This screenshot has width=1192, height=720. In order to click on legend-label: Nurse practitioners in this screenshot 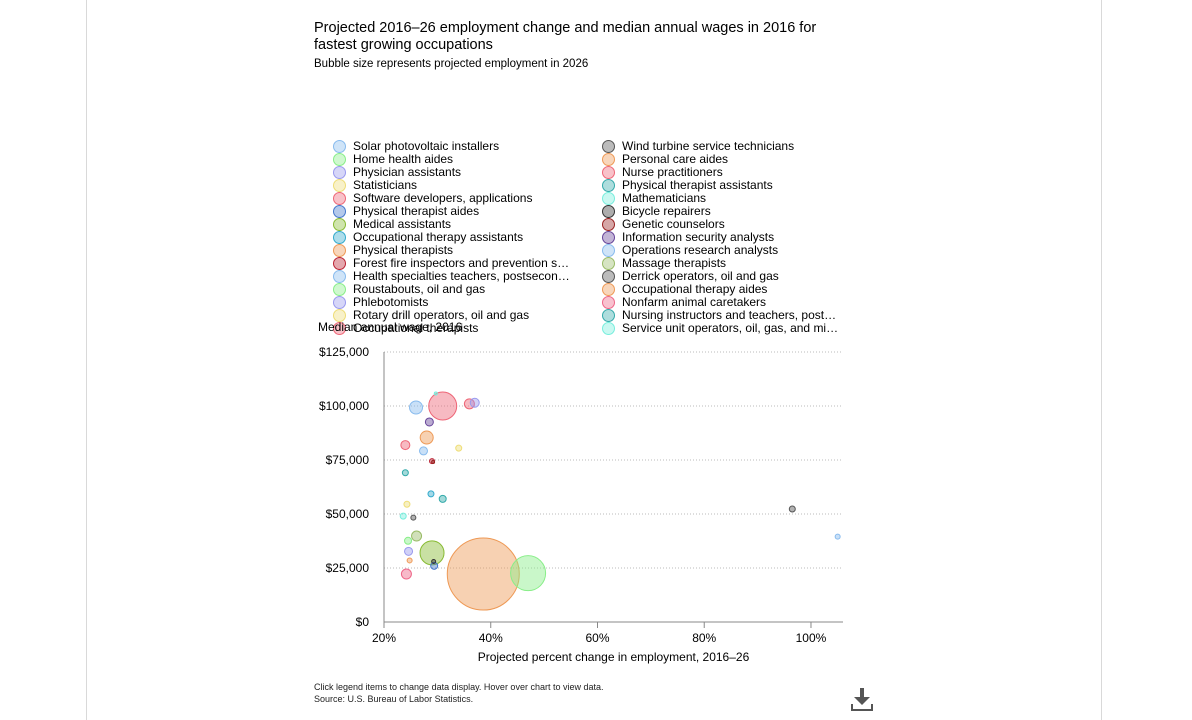, I will do `click(672, 172)`.